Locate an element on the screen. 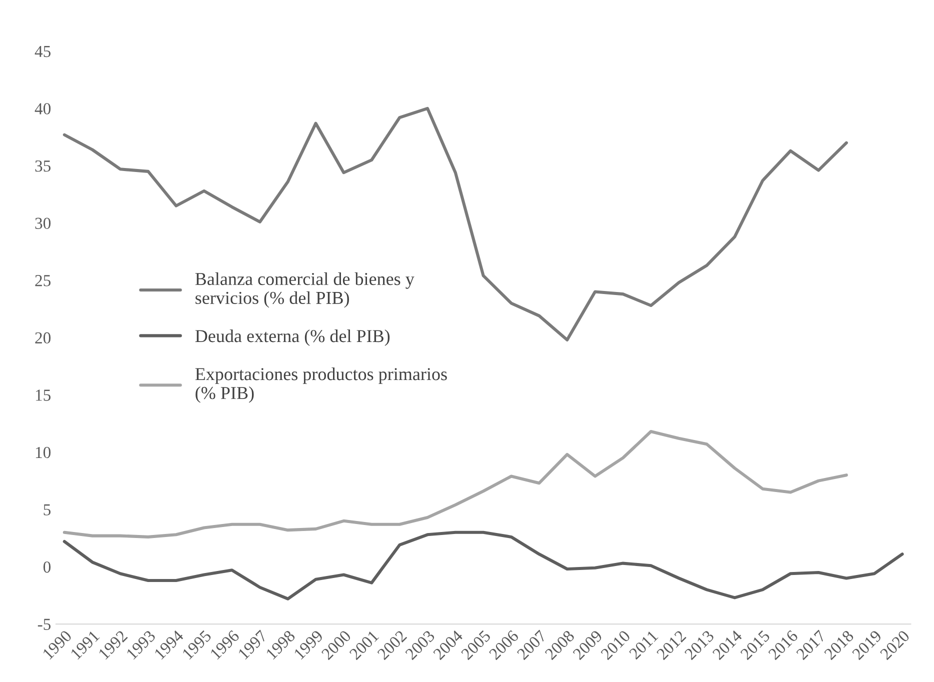 The height and width of the screenshot is (682, 934). y-tick-label: 30 is located at coordinates (43, 223).